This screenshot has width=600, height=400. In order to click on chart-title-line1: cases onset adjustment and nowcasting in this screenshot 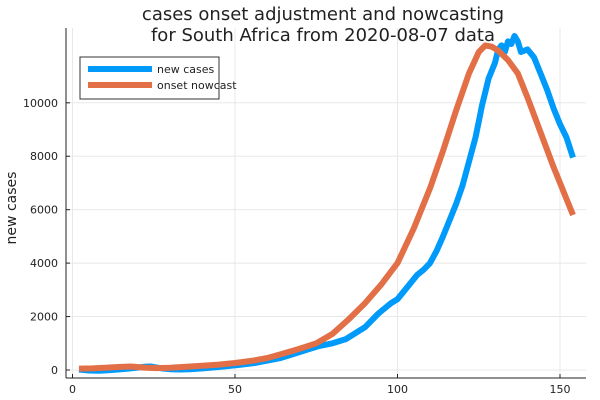, I will do `click(323, 14)`.